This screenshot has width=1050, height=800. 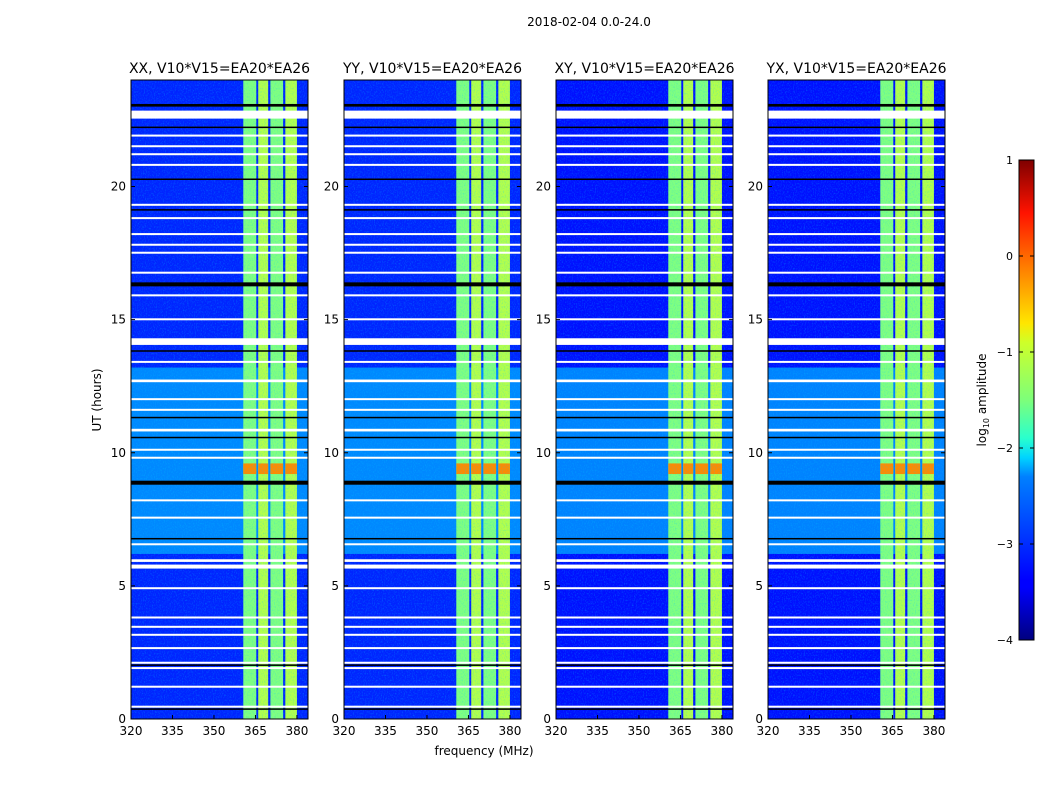 I want to click on panel-title: YX, V10*V15=EA20*EA26, so click(x=855, y=69).